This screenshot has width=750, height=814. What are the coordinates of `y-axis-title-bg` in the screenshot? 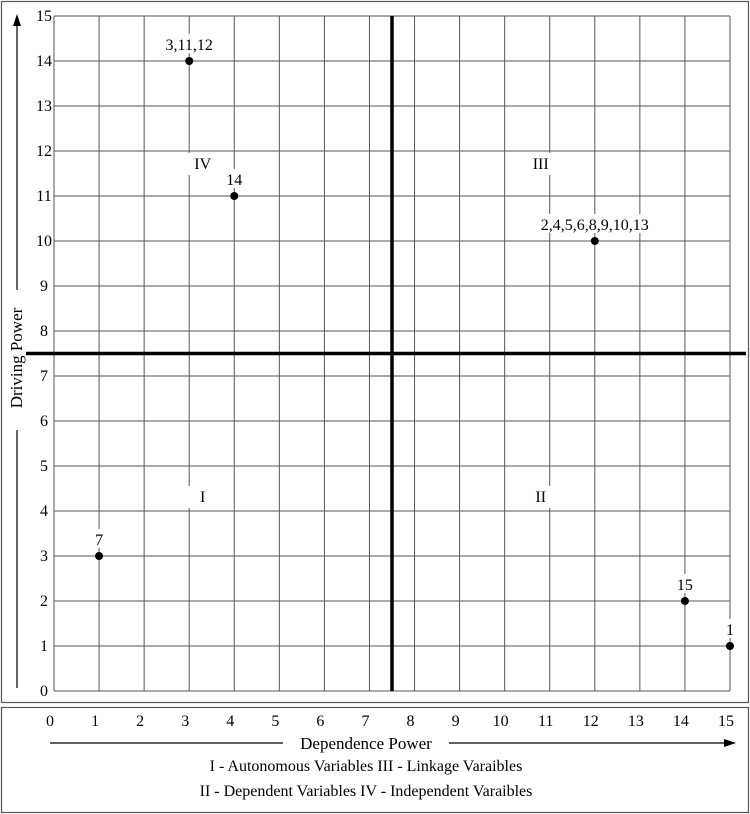 It's located at (17, 360).